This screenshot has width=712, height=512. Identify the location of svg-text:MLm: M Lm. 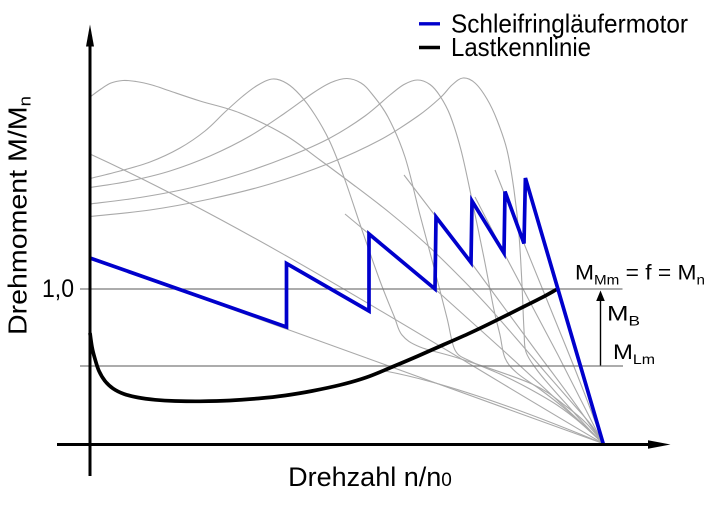
(634, 354).